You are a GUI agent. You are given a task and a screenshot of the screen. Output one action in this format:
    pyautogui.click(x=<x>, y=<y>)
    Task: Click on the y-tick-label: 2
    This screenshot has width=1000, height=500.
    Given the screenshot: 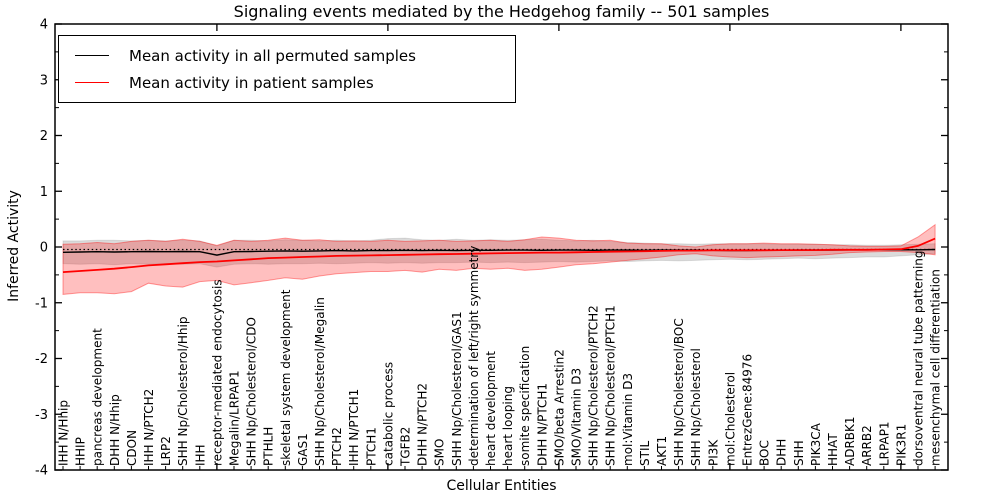 What is the action you would take?
    pyautogui.click(x=44, y=136)
    